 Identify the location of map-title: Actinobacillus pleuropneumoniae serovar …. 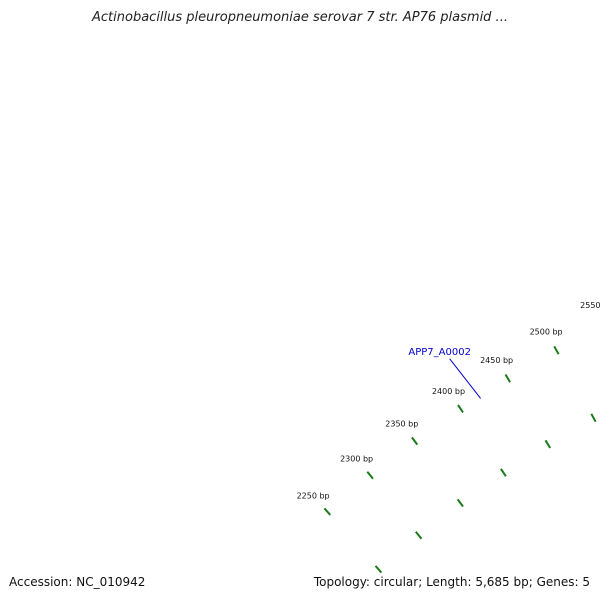
(300, 17).